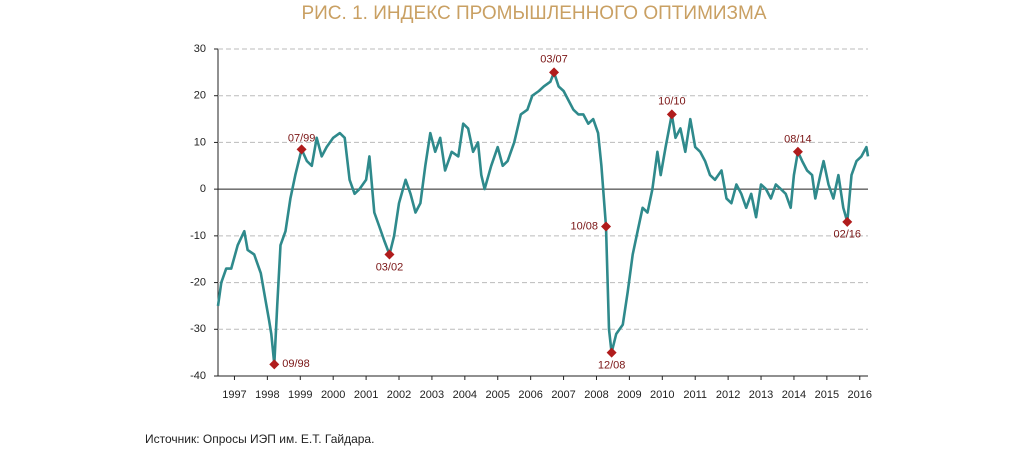 Image resolution: width=1024 pixels, height=453 pixels. Describe the element at coordinates (200, 96) in the screenshot. I see `y-tick-label: 20` at that location.